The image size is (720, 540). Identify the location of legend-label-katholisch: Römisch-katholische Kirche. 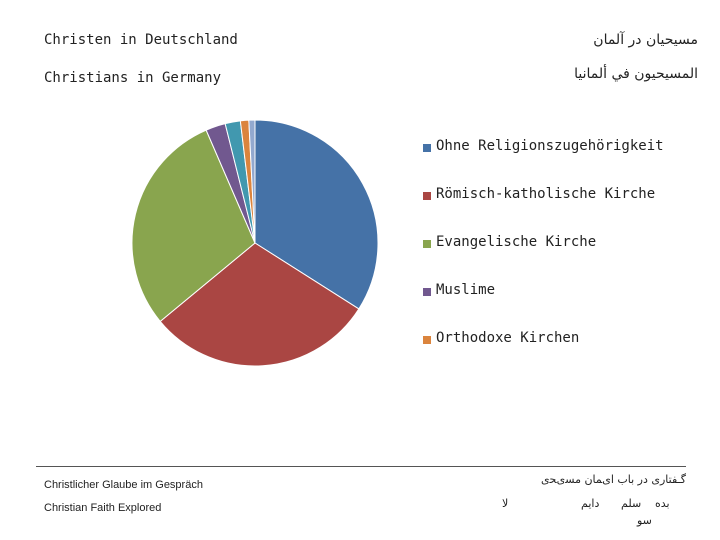
(546, 194).